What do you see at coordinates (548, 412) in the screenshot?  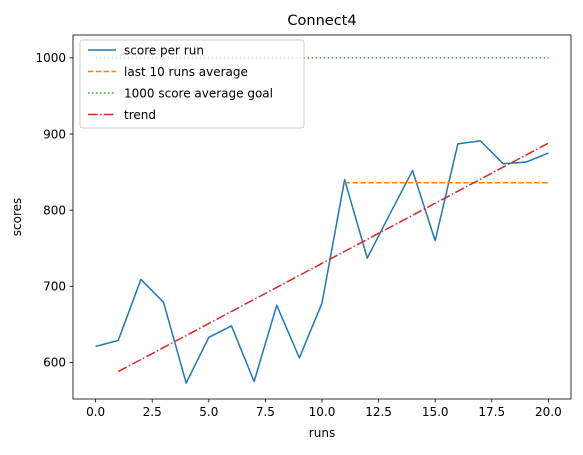 I see `x-tick-label: 20.0` at bounding box center [548, 412].